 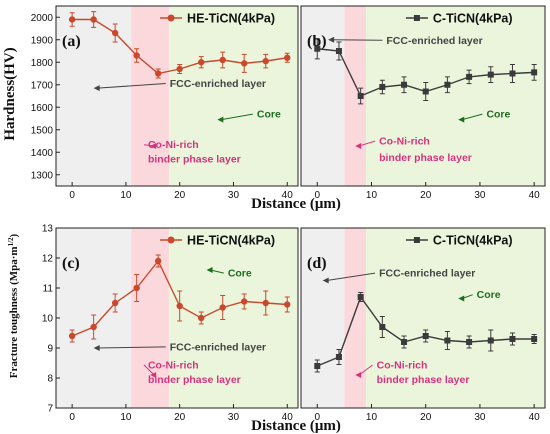 What do you see at coordinates (48, 259) in the screenshot?
I see `y-tick-label: 12` at bounding box center [48, 259].